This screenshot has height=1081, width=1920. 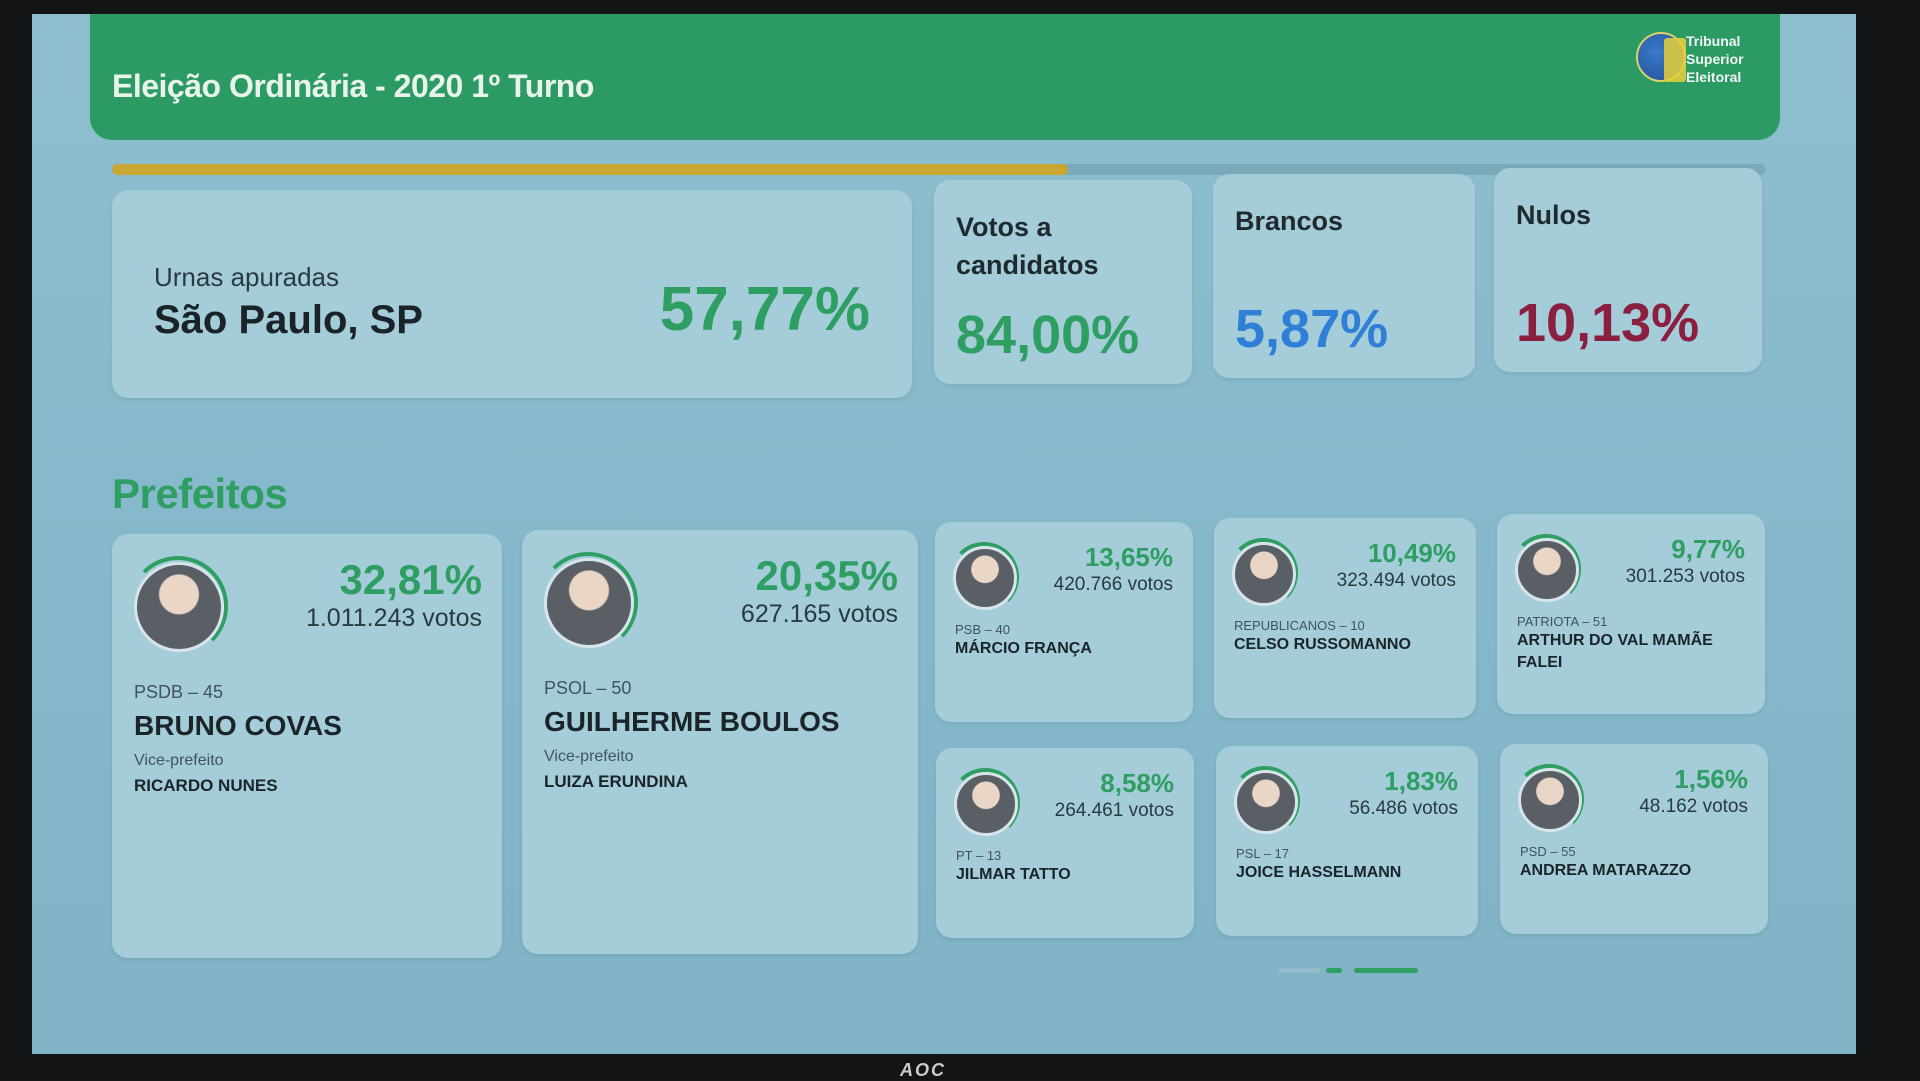 What do you see at coordinates (1562, 621) in the screenshot?
I see `candidate-party: PATRIOTA – 51` at bounding box center [1562, 621].